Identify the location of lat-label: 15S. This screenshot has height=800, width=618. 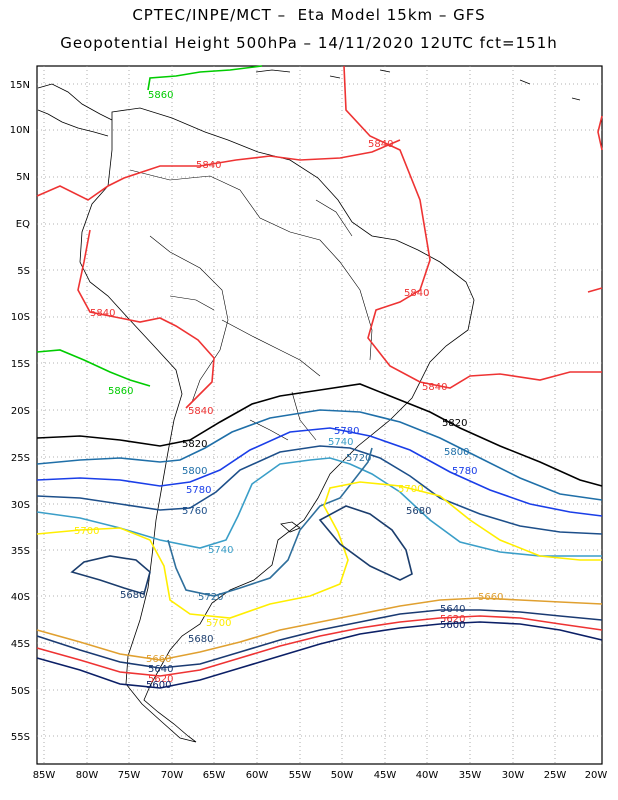
(20, 364).